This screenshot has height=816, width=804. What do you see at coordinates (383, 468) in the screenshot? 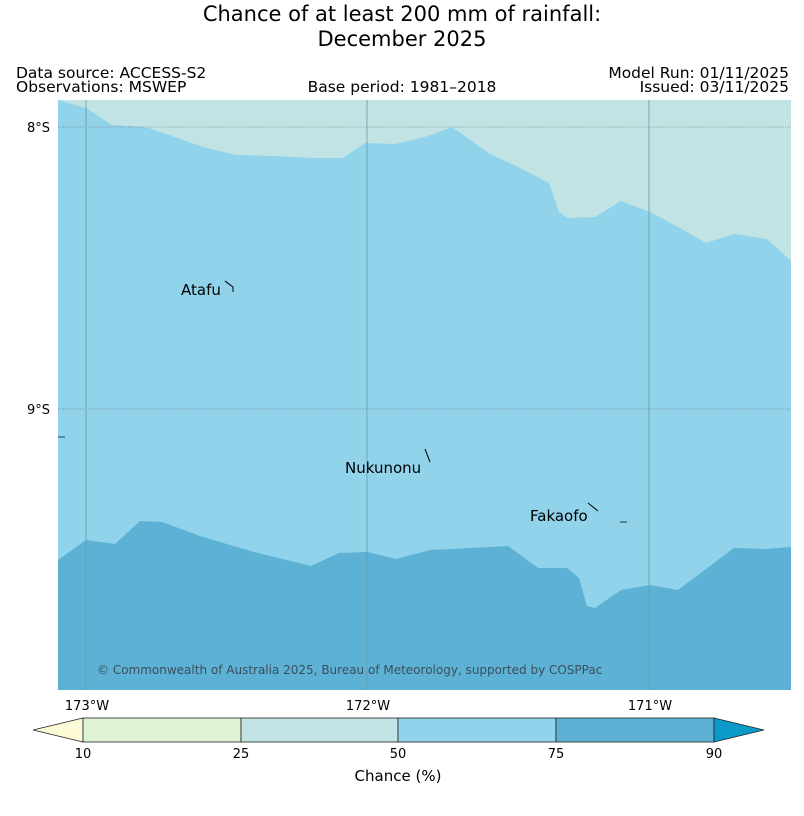
I see `place-label-nukunonu: Nukunonu` at bounding box center [383, 468].